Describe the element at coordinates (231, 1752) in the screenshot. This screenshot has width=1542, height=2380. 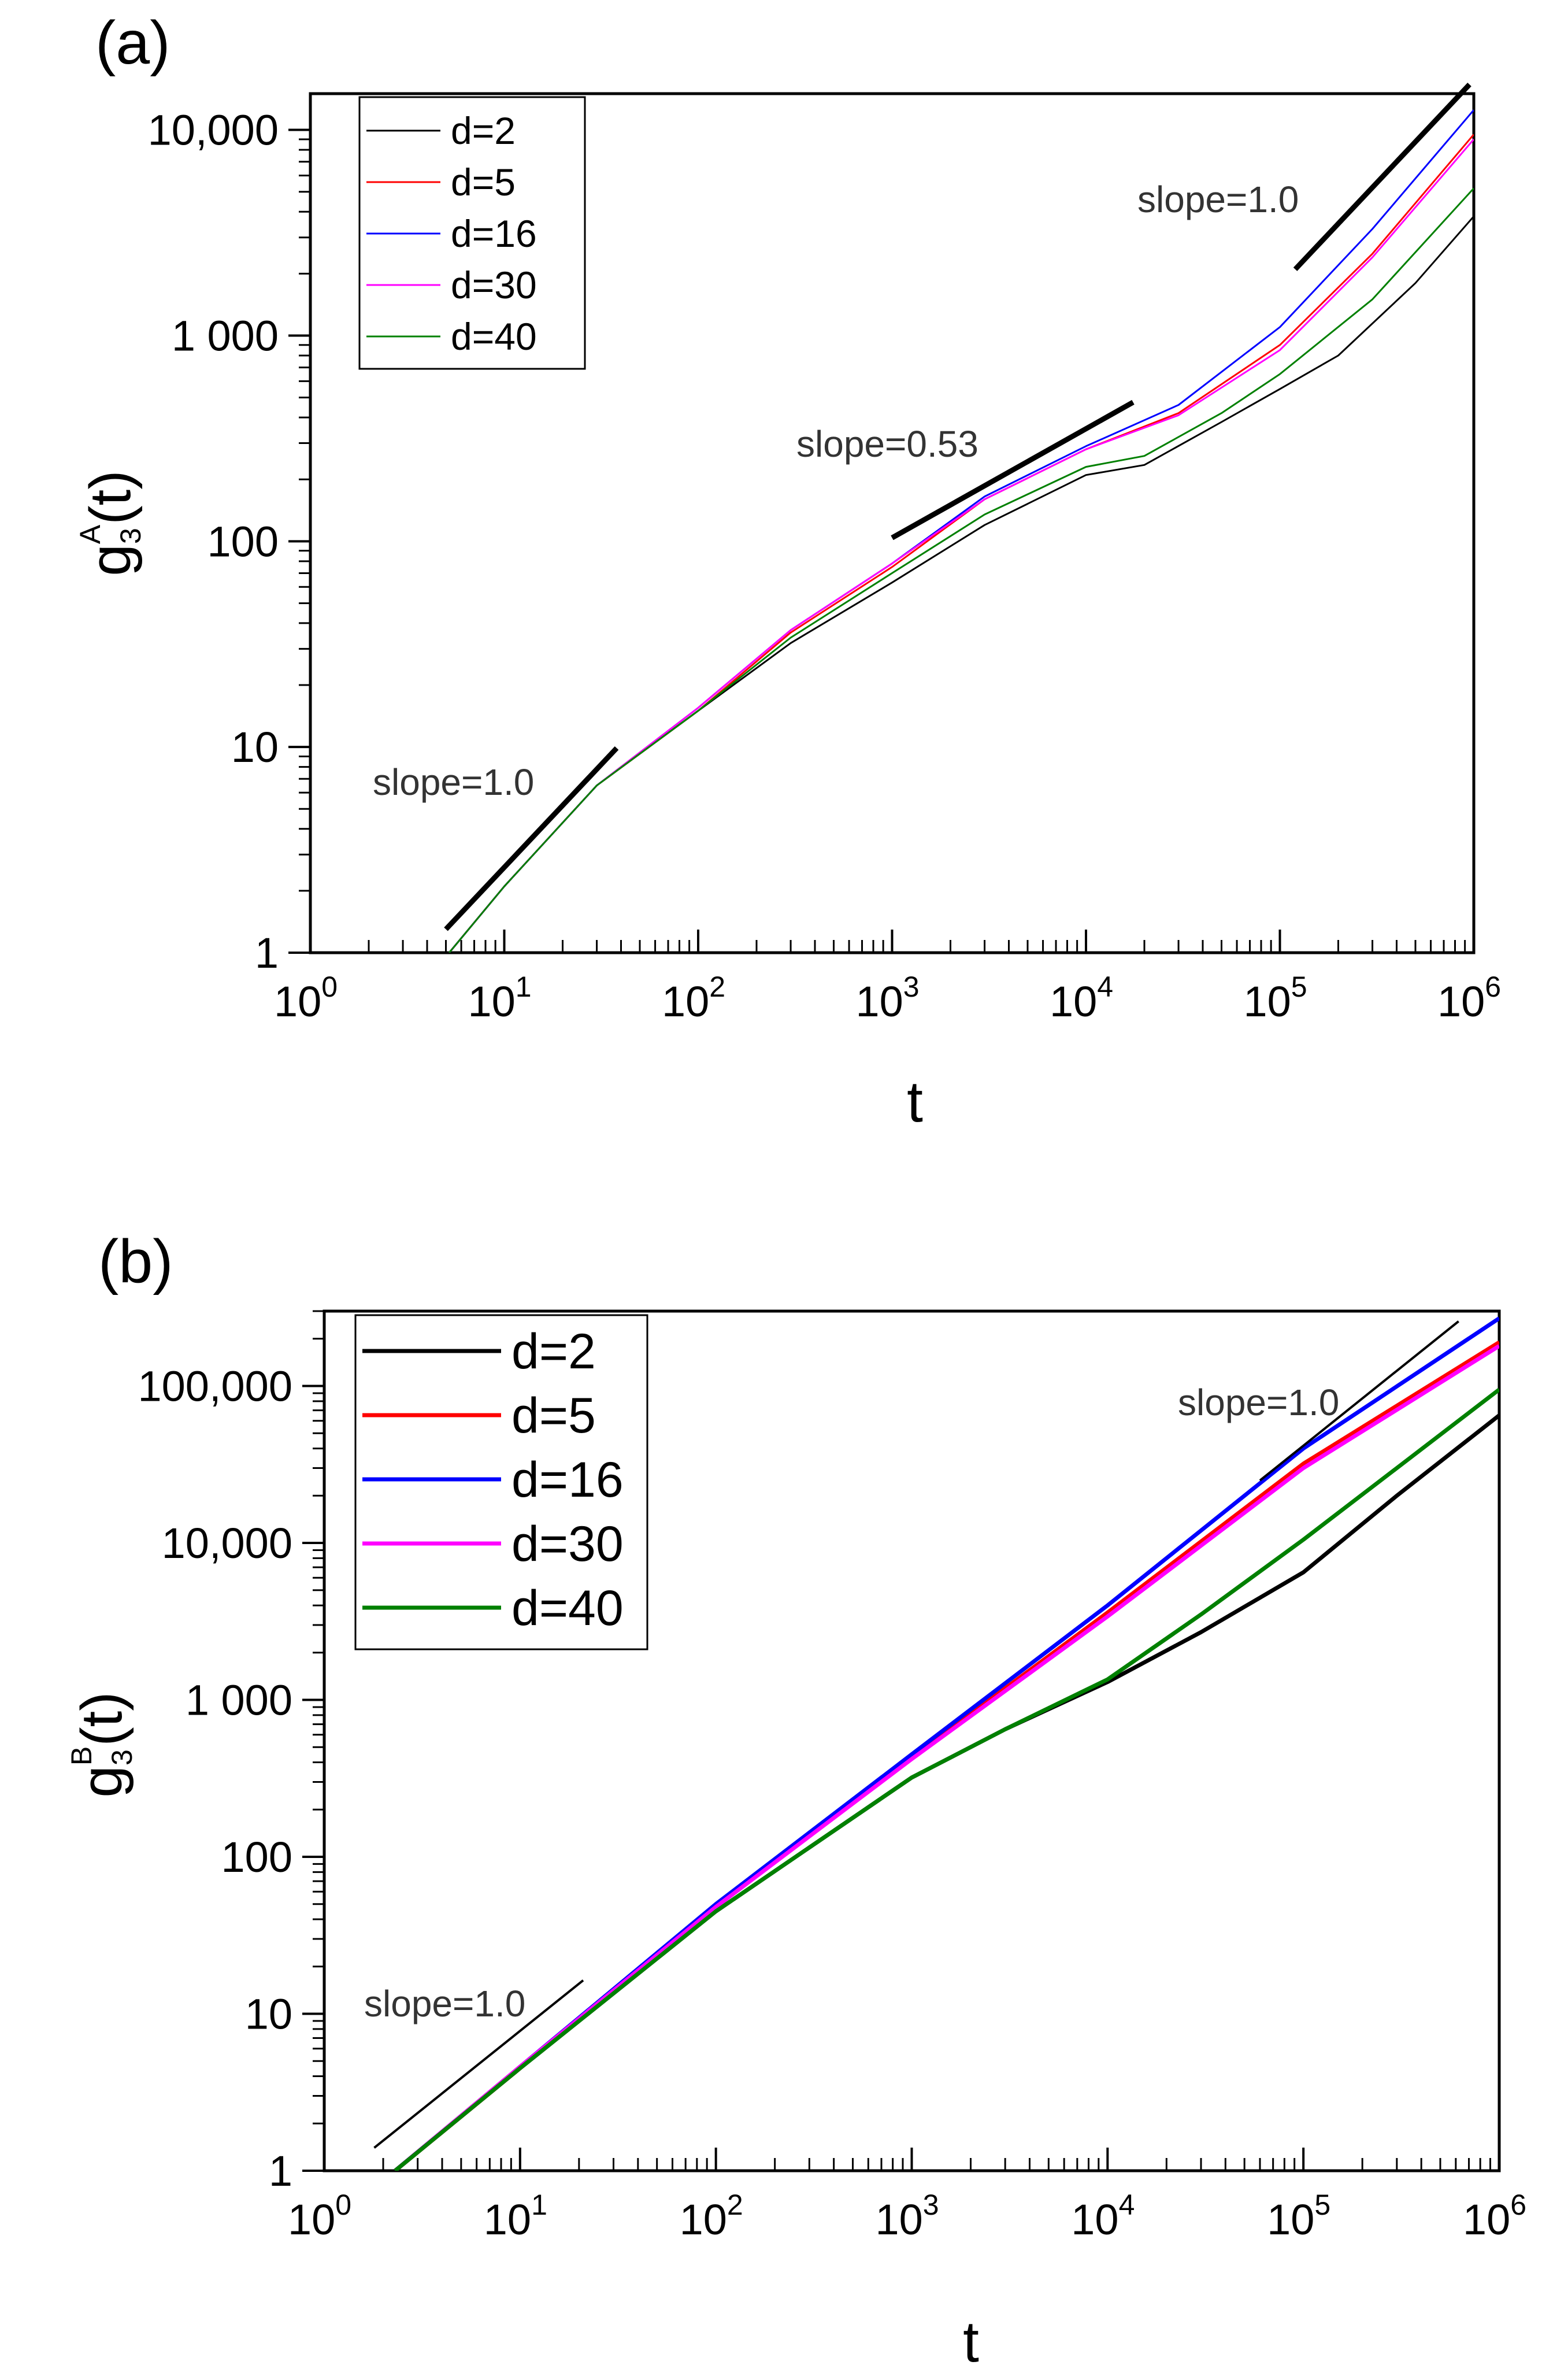
I see `y-ticks: 1 10 100 1 000 10,000 100,000` at that location.